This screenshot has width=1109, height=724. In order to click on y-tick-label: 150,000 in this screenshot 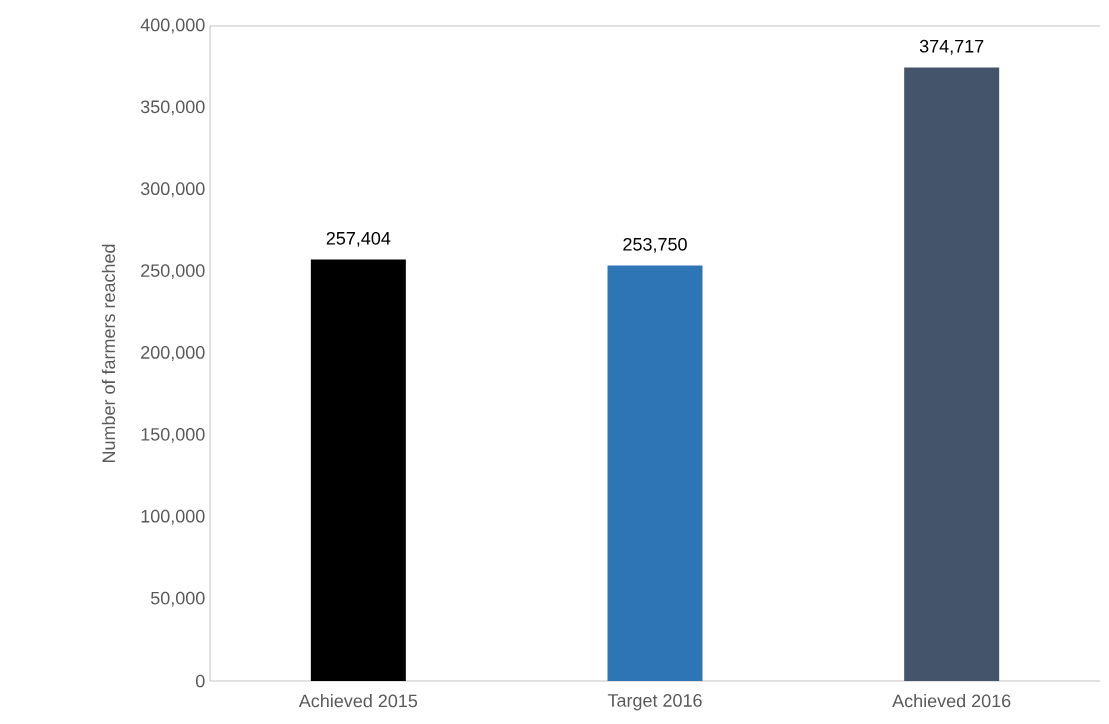, I will do `click(173, 435)`.